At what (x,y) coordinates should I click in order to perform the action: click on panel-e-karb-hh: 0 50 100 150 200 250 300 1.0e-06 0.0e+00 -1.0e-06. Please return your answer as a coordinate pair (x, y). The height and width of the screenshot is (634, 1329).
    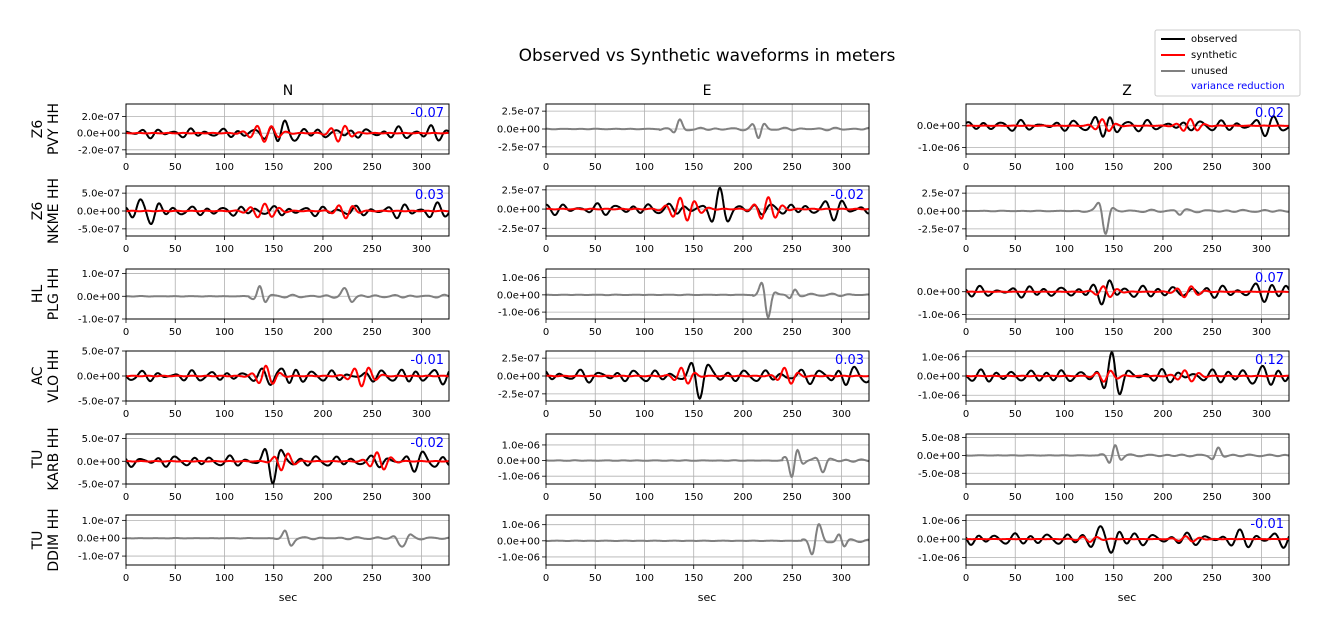
    Looking at the image, I should click on (683, 468).